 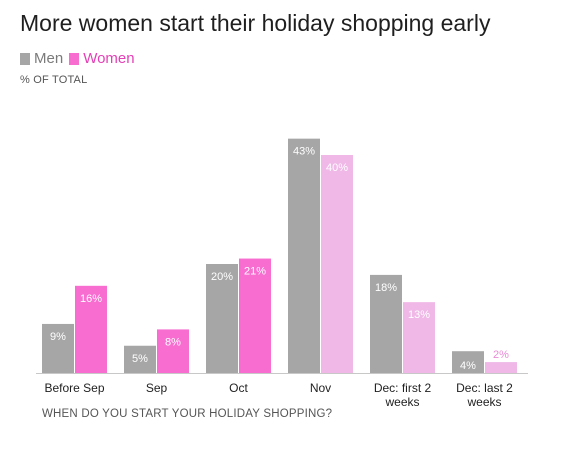 I want to click on value-label-men-4: 18%, so click(x=386, y=288).